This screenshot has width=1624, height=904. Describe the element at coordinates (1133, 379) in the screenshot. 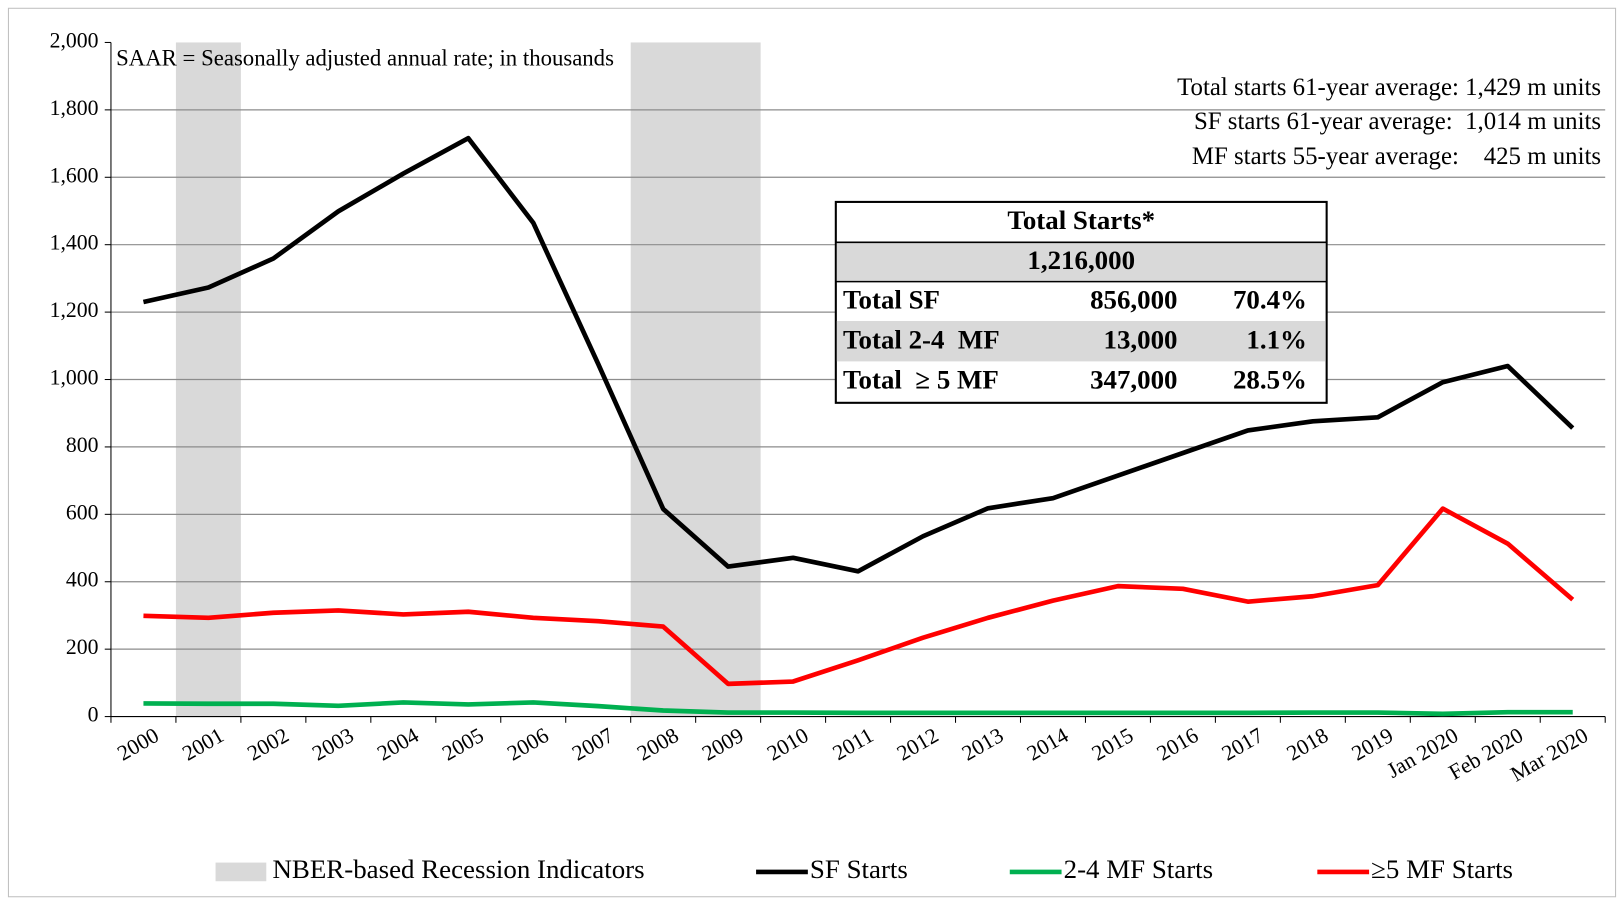

I see `table-cell: 347,000` at that location.